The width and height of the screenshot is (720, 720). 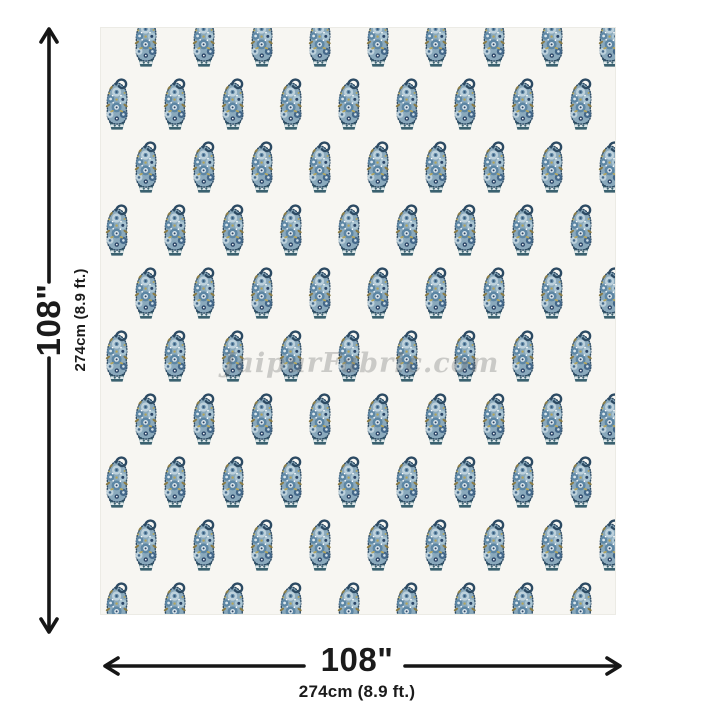 I want to click on arrow-up-icon, so click(x=49, y=35).